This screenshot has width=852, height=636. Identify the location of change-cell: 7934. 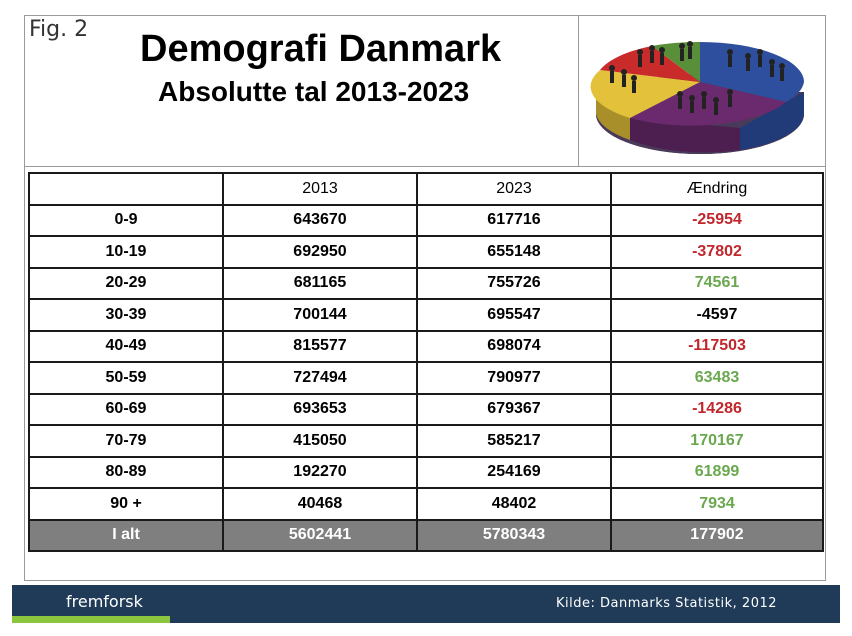
(717, 504).